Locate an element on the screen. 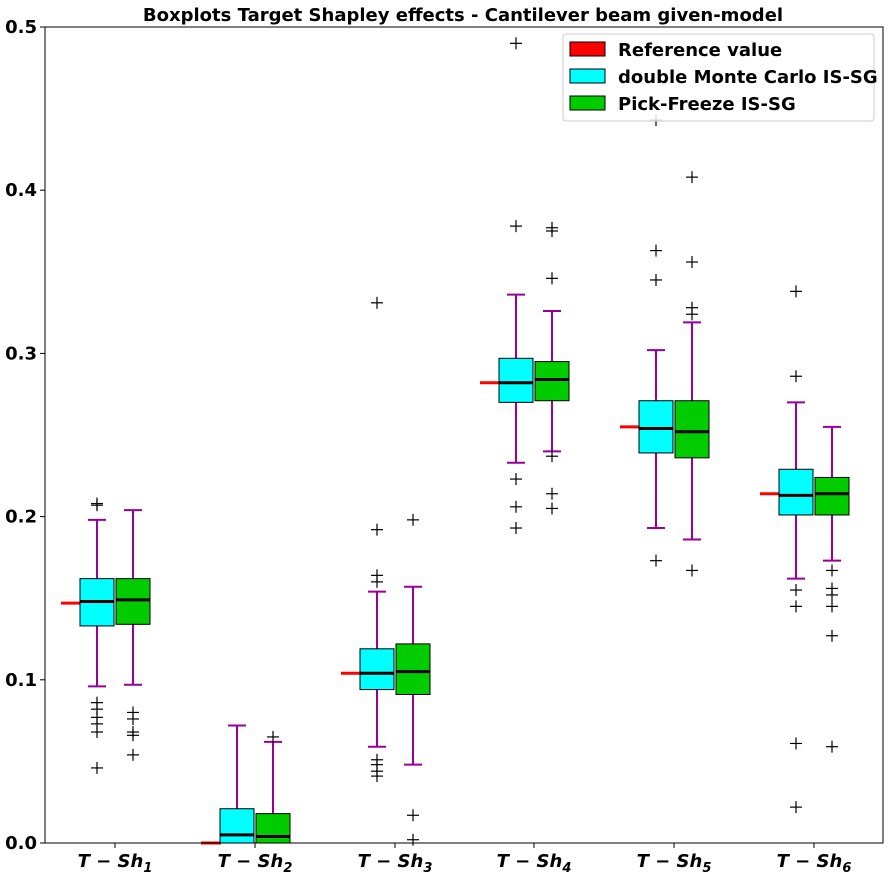  x-tick-label: T − Sh1 is located at coordinates (115, 863).